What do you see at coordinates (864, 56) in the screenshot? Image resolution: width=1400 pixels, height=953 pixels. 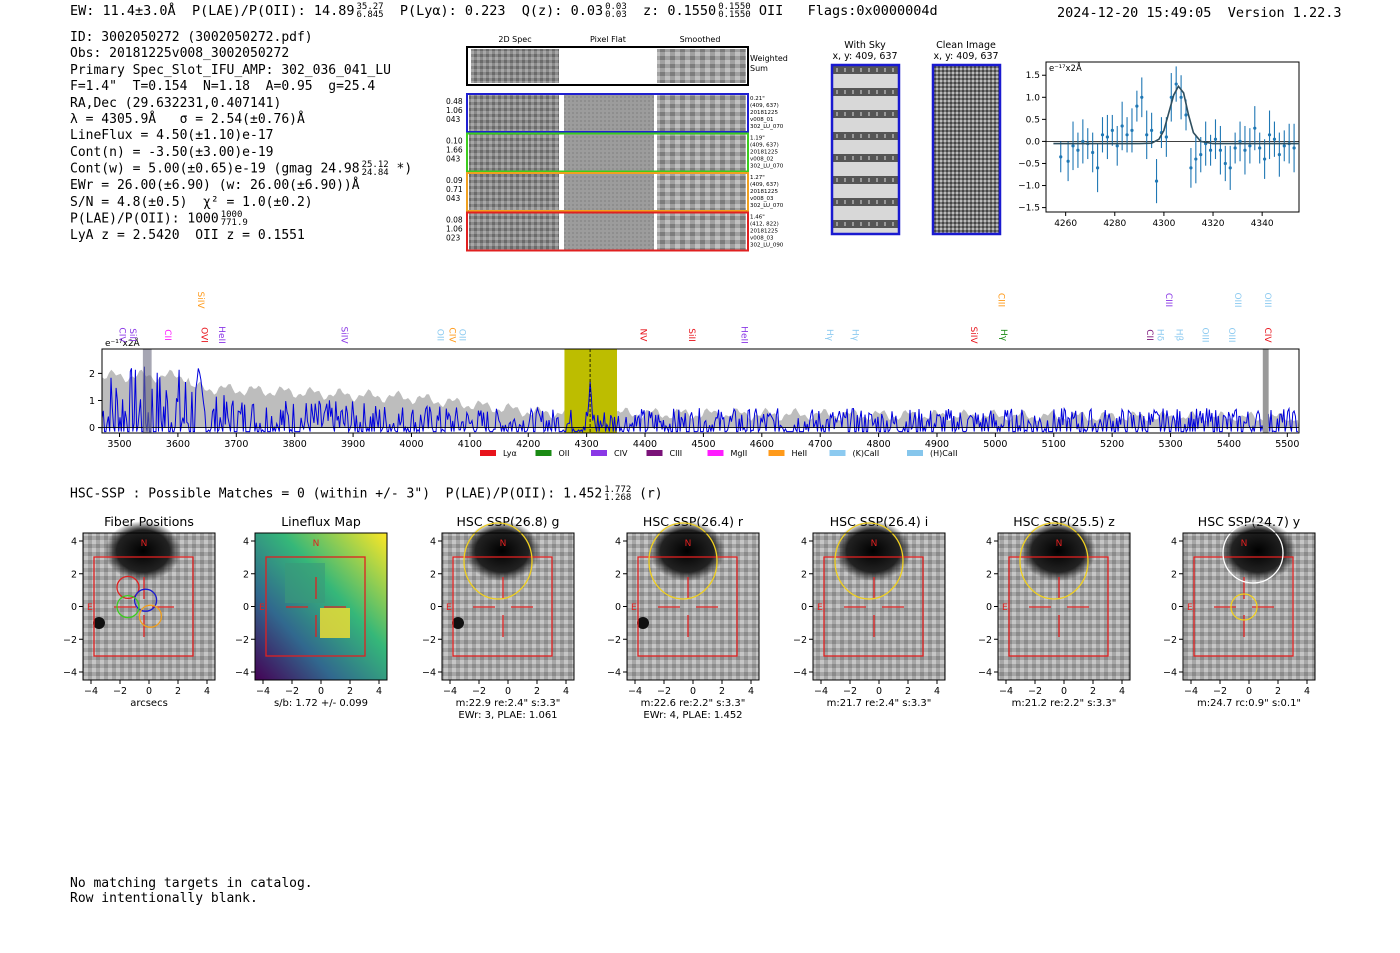 I see `with-sky-xy: x, y: 409, 637` at bounding box center [864, 56].